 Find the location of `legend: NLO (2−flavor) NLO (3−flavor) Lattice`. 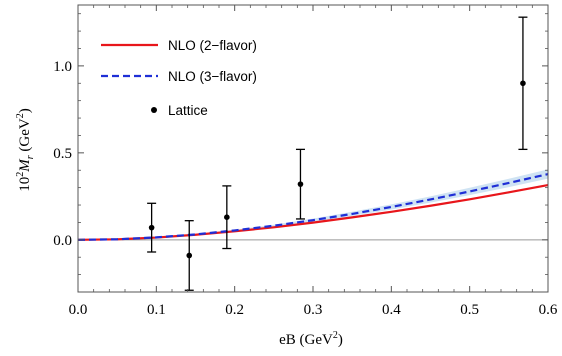

legend: NLO (2−flavor) NLO (3−flavor) Lattice is located at coordinates (179, 78).